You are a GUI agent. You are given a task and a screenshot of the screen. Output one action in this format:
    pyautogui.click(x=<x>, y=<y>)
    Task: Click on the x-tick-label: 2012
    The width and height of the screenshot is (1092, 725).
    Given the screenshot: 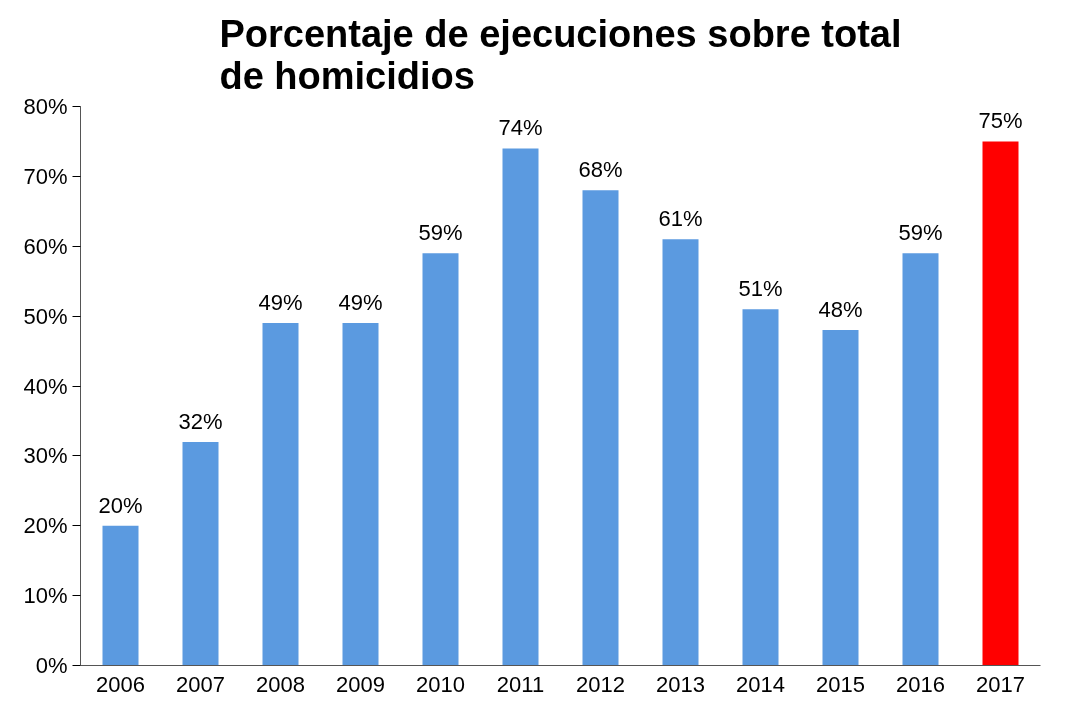 What is the action you would take?
    pyautogui.click(x=600, y=684)
    